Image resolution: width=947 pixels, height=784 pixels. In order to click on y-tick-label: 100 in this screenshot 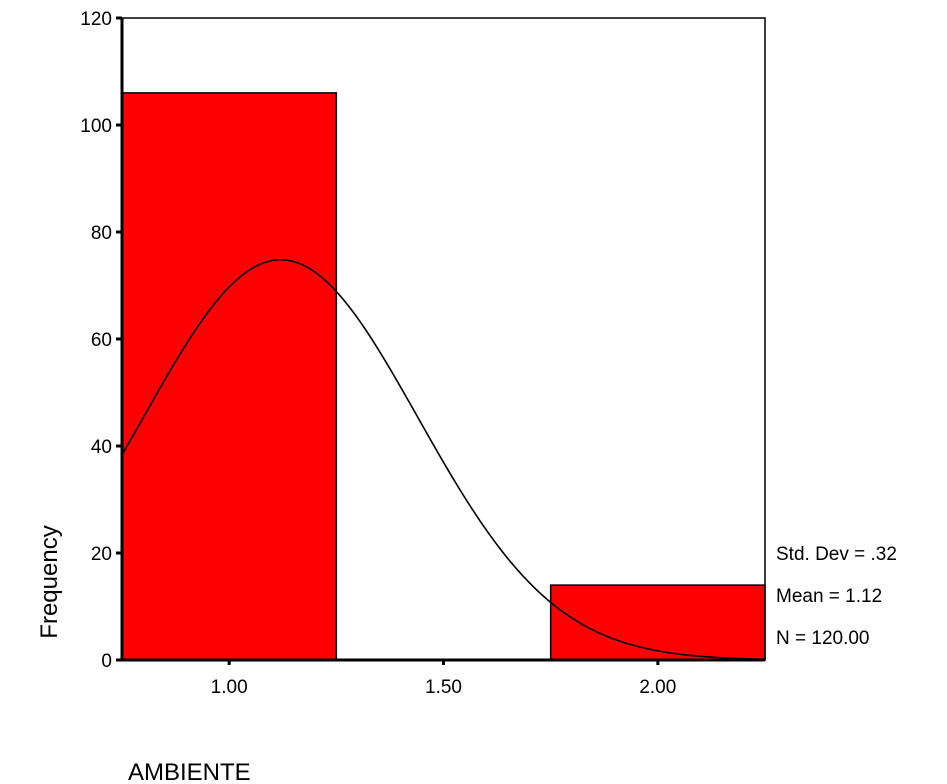, I will do `click(96, 126)`.